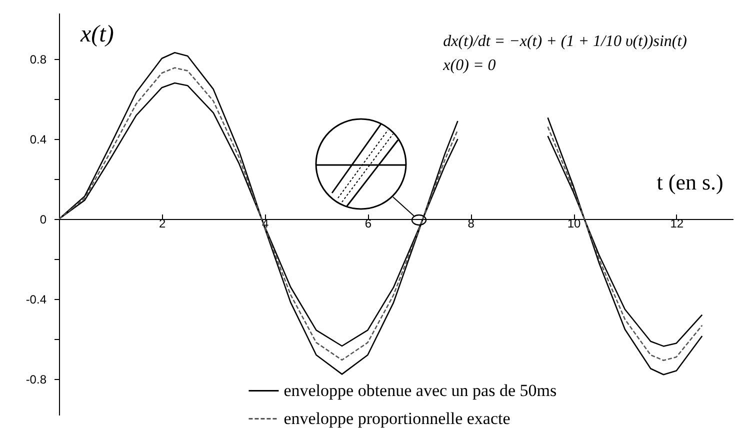 This screenshot has width=735, height=432. Describe the element at coordinates (36, 379) in the screenshot. I see `y-tick-label: -0.8` at that location.